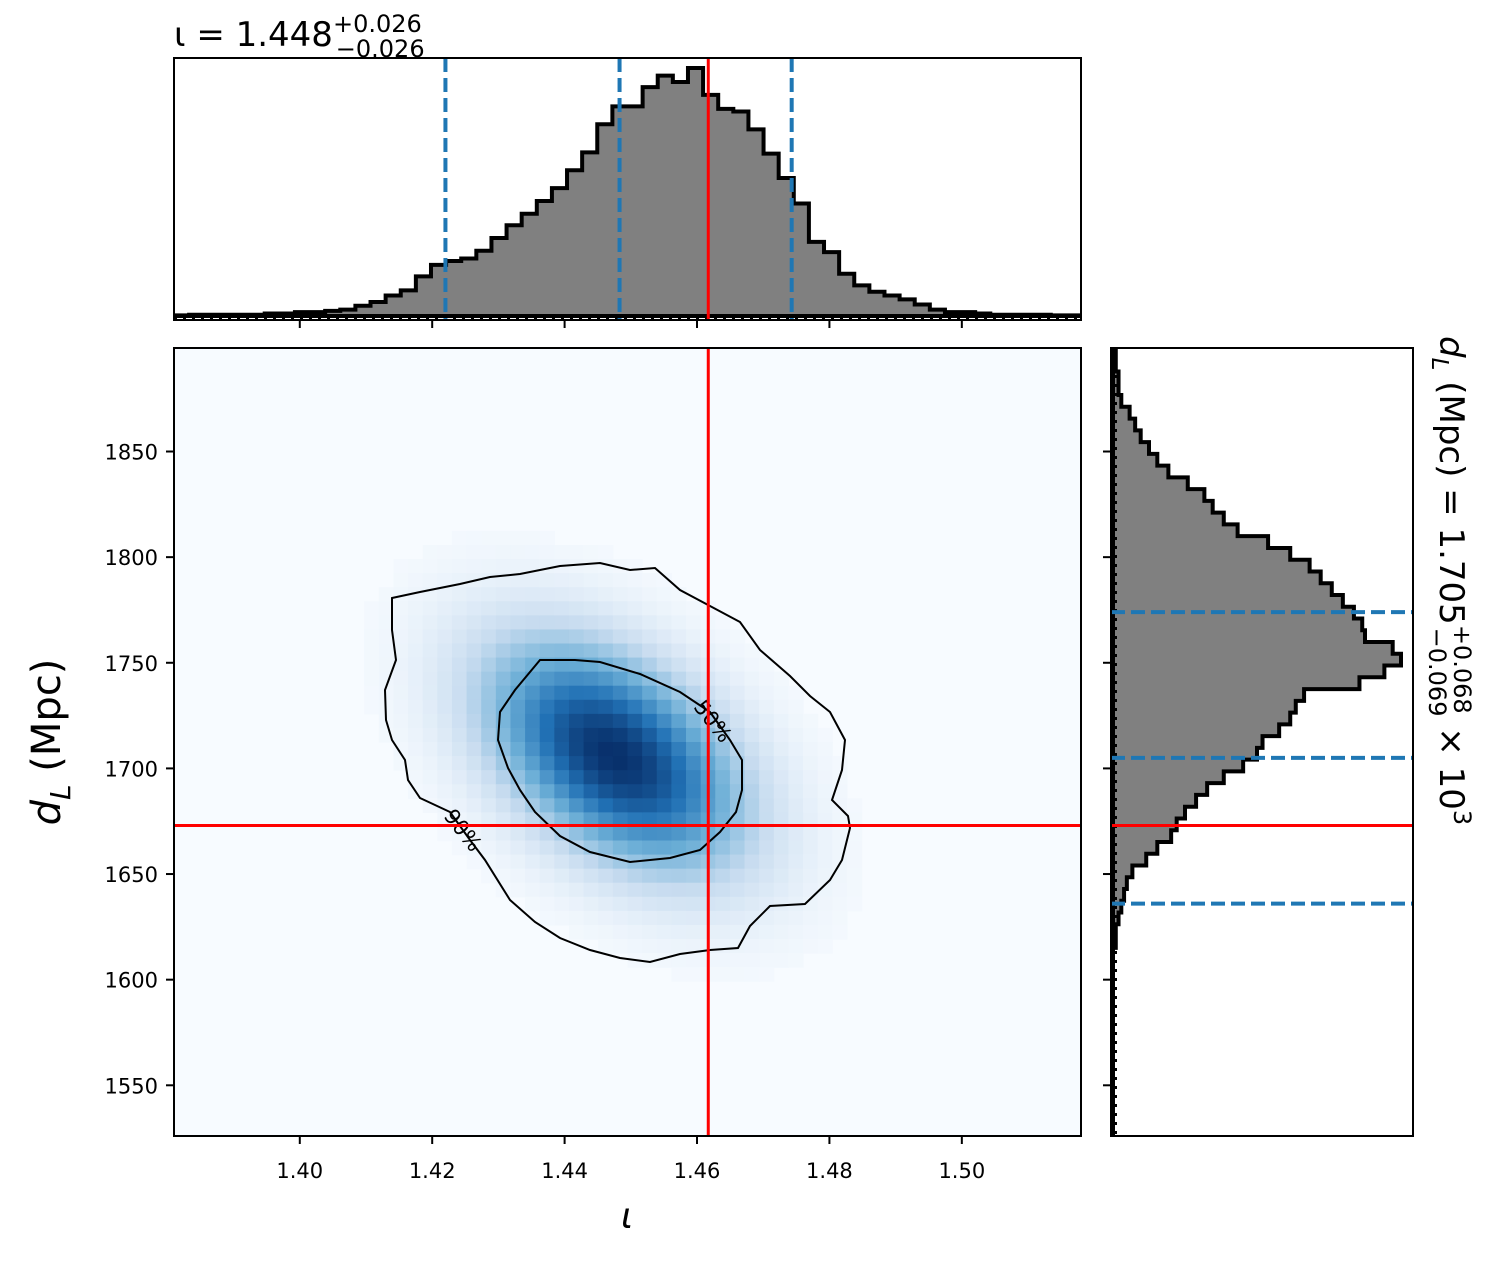 This screenshot has height=1263, width=1502. What do you see at coordinates (131, 453) in the screenshot?
I see `y-tick-label: 1850` at bounding box center [131, 453].